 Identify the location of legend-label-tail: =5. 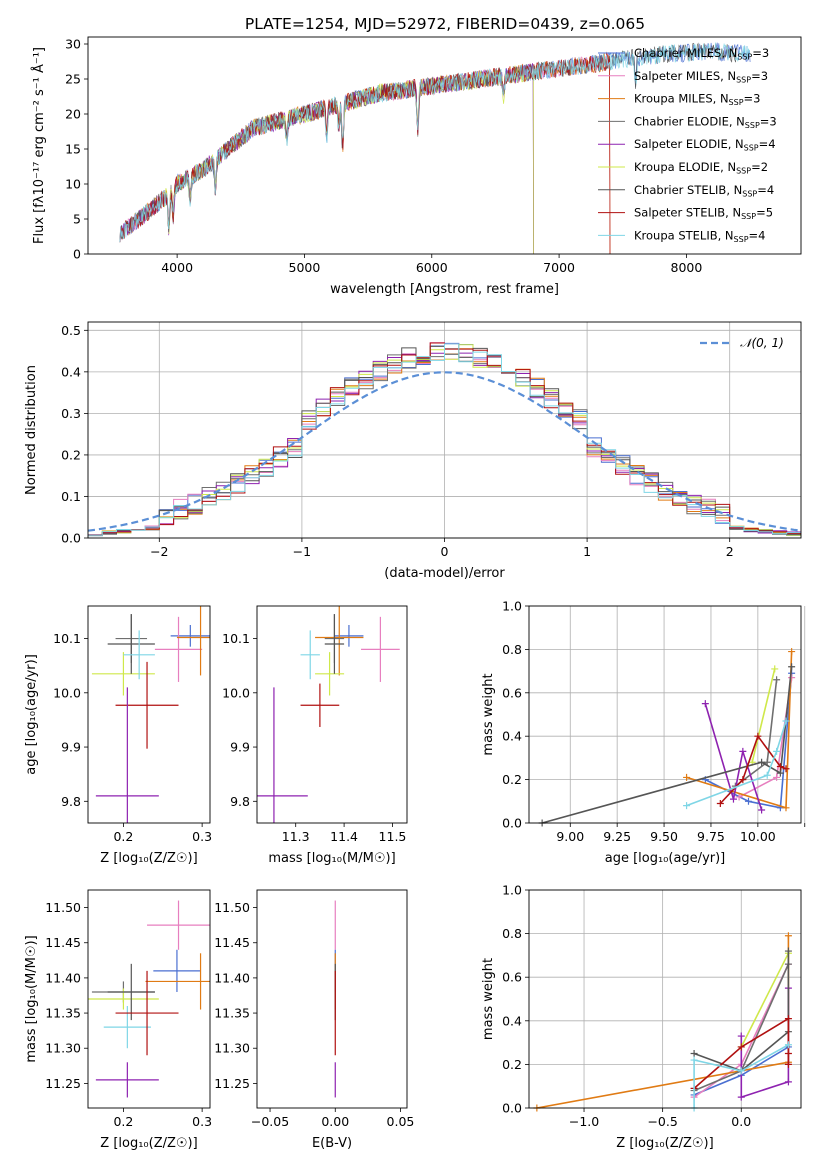
(764, 213).